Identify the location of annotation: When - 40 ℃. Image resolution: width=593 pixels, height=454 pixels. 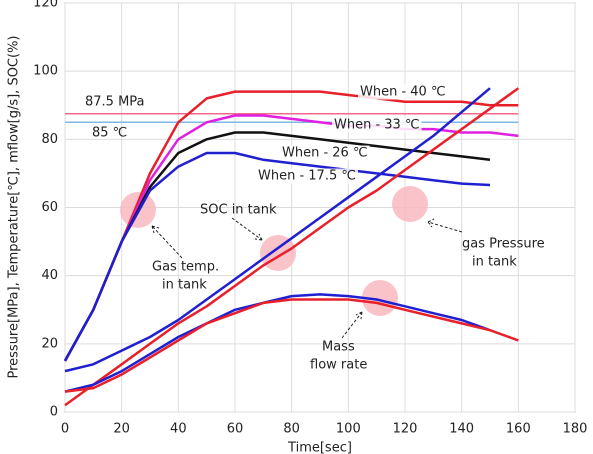
(403, 92).